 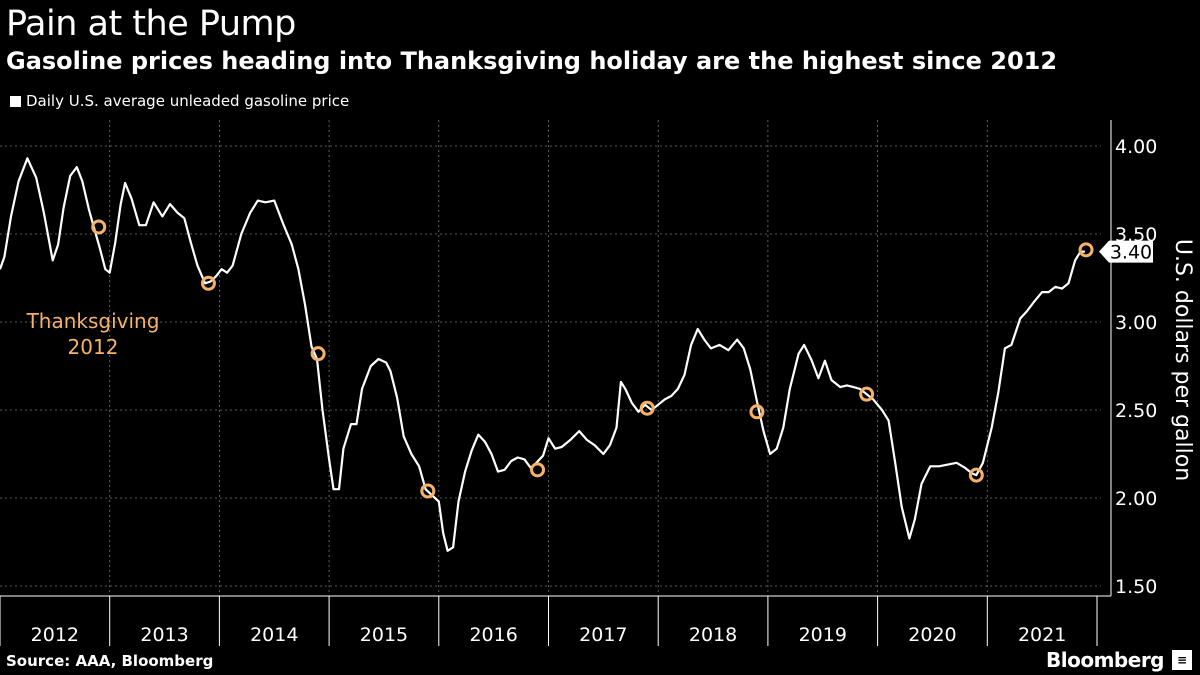 What do you see at coordinates (1136, 323) in the screenshot?
I see `y-tick-label: 3.00` at bounding box center [1136, 323].